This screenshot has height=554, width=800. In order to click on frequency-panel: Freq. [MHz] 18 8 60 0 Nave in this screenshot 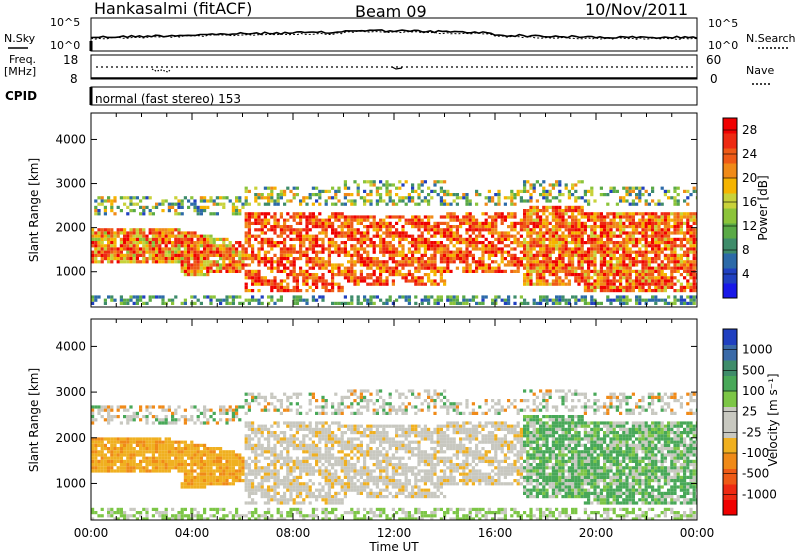, I will do `click(389, 69)`.